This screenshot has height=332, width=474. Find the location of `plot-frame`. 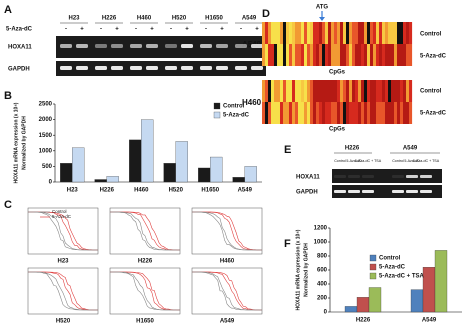

plot-frame is located at coordinates (227, 231).